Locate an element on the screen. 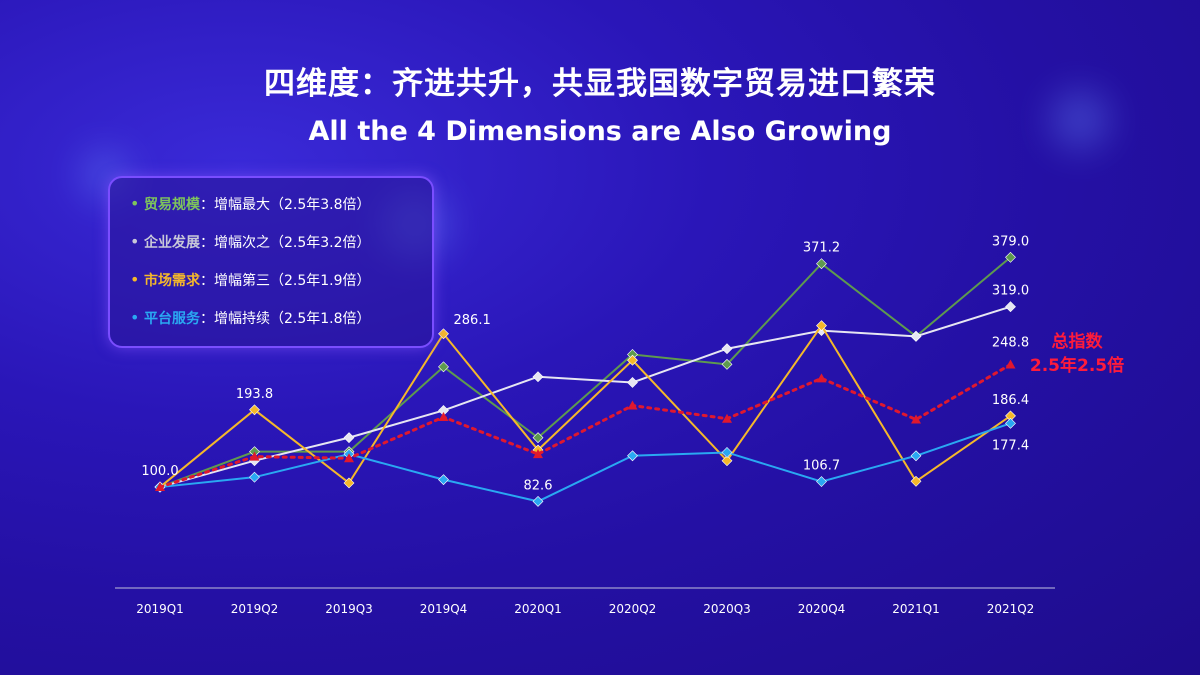 The height and width of the screenshot is (675, 1200). x-tick-label: 2019Q4 is located at coordinates (444, 609).